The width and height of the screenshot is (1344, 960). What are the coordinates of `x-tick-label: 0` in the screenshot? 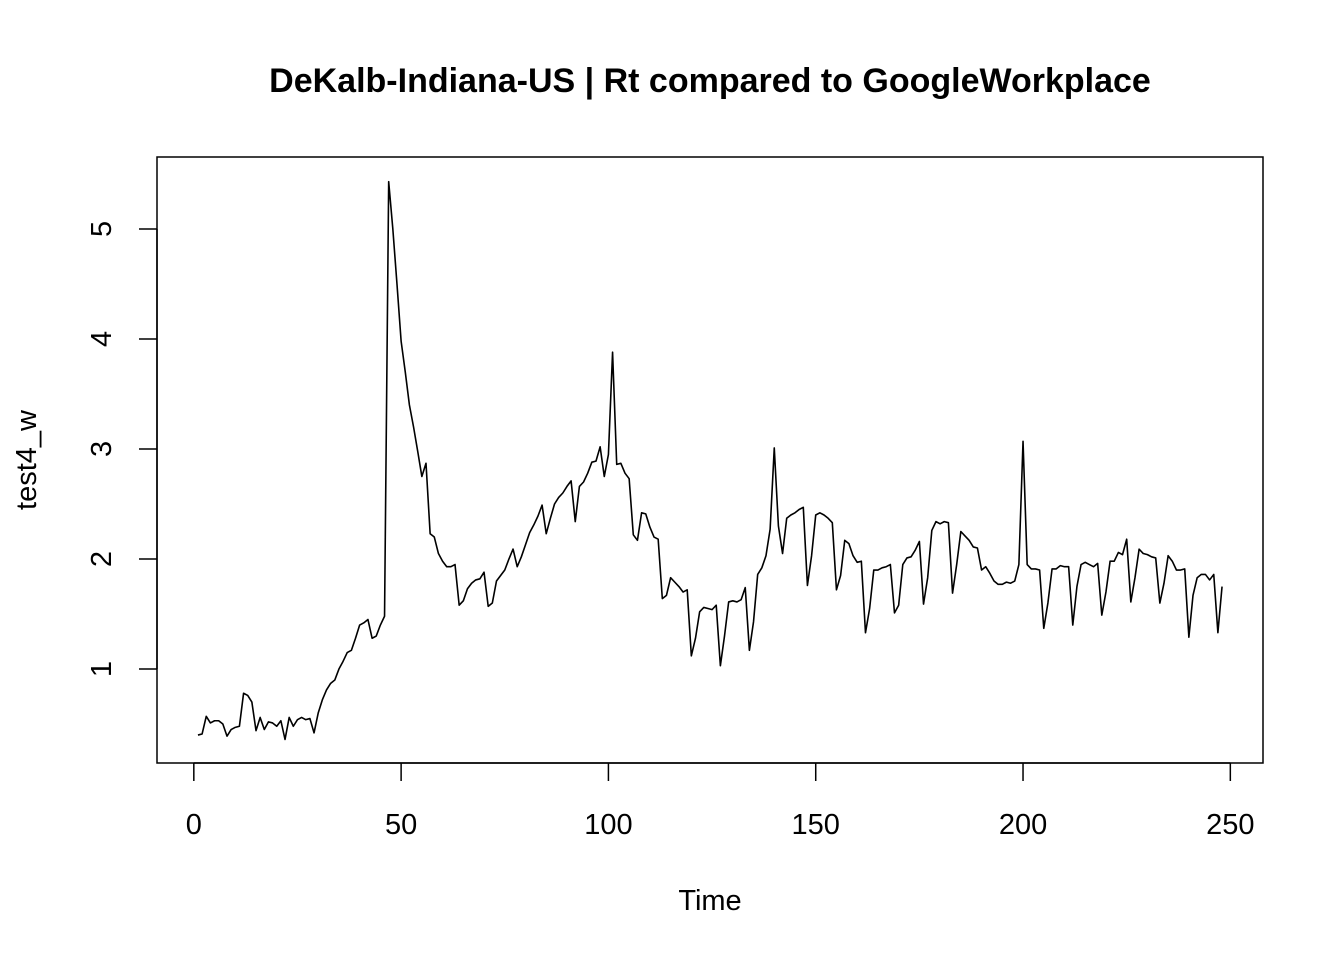 It's located at (194, 825).